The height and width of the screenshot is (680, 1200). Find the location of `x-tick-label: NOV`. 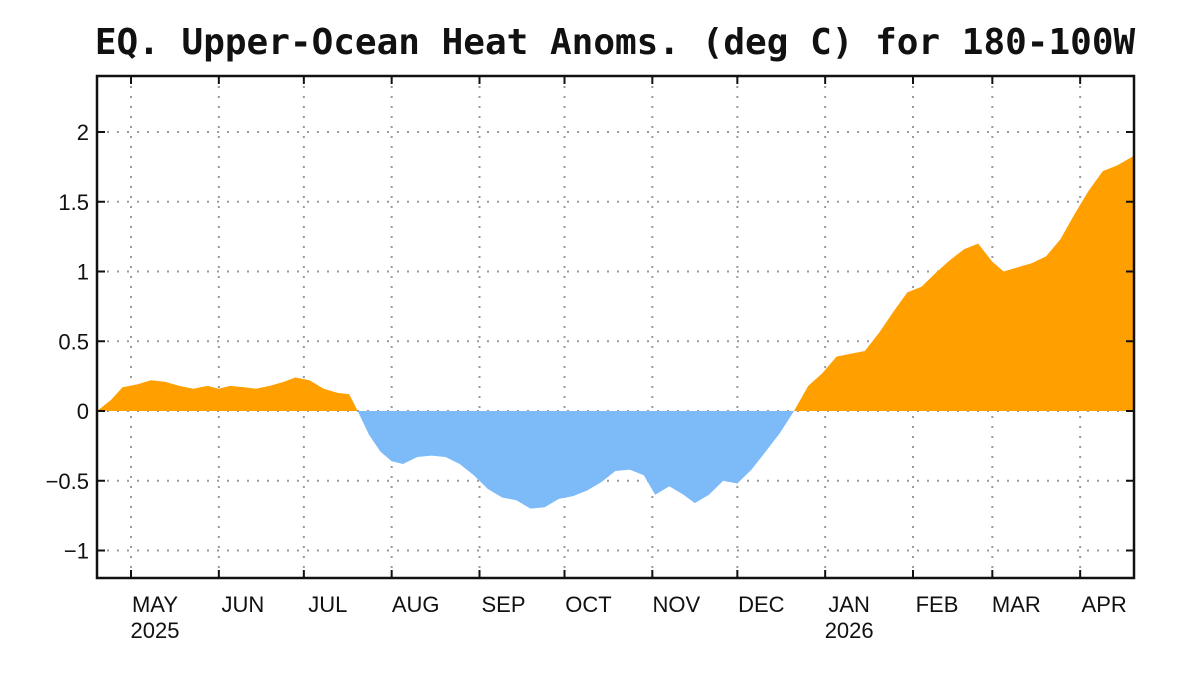

x-tick-label: NOV is located at coordinates (676, 604).